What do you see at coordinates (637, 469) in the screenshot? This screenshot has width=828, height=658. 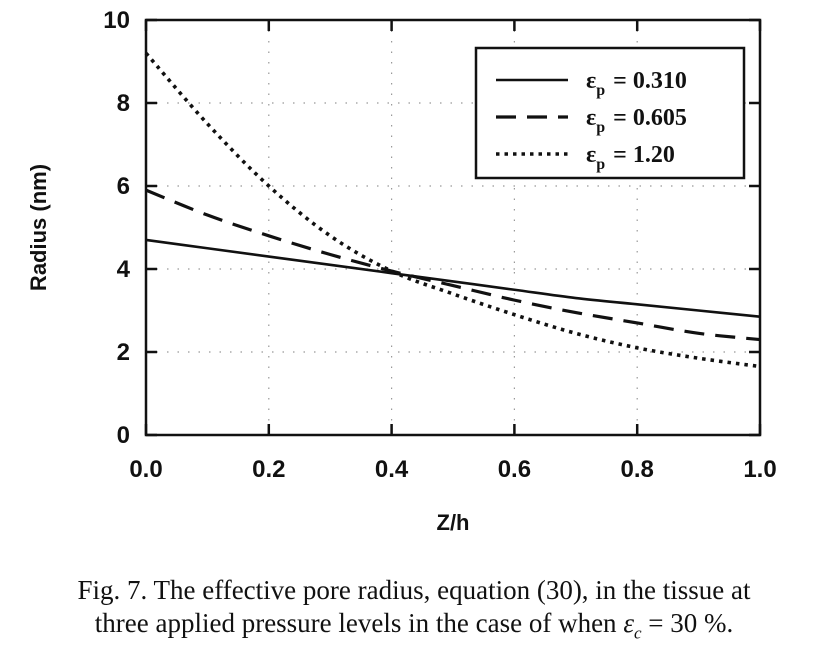 I see `x-tick-label: 0.8` at bounding box center [637, 469].